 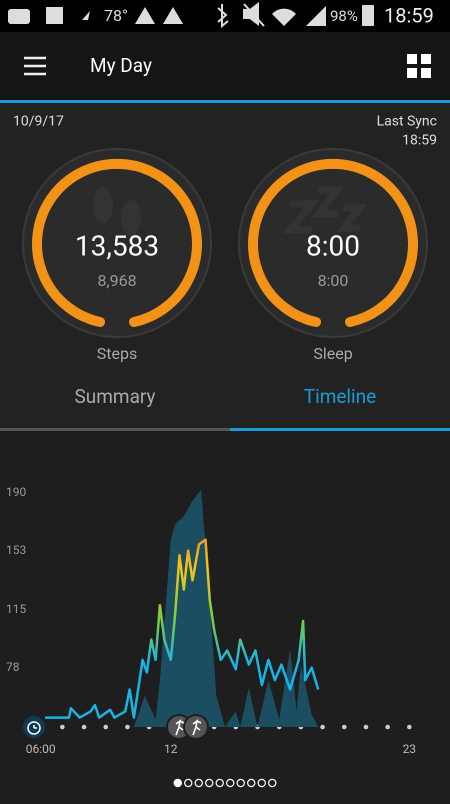 I want to click on steps-ring, so click(x=117, y=243).